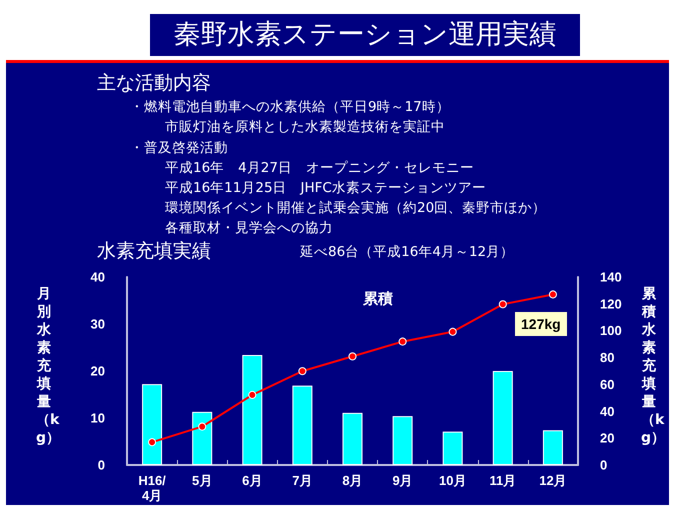  What do you see at coordinates (305, 127) in the screenshot?
I see `text: 市販灯油を原料とした水素製造技術を実証中` at bounding box center [305, 127].